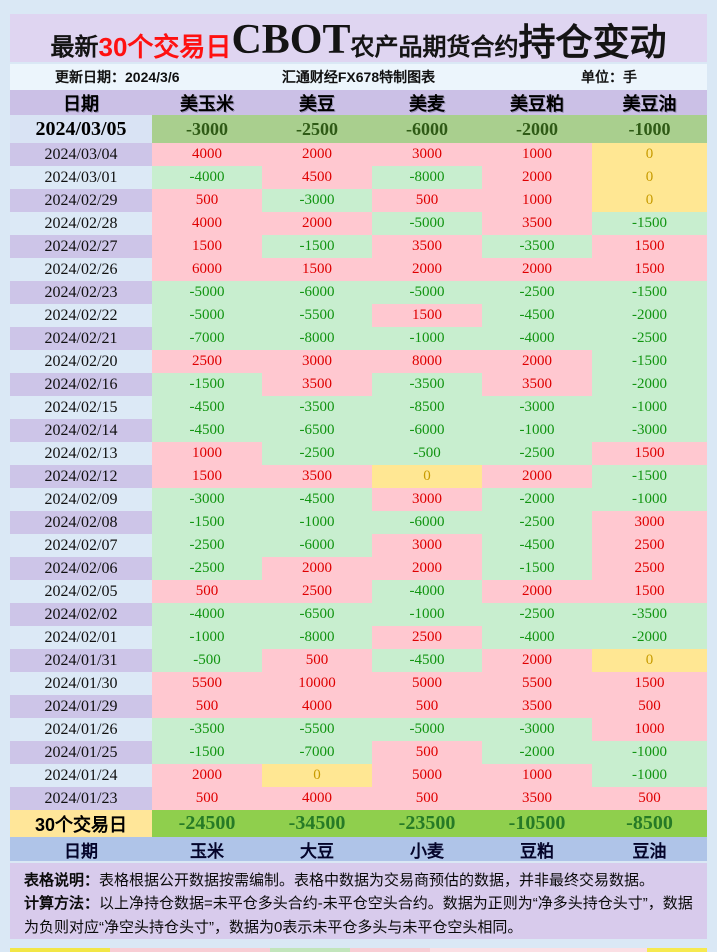 This screenshot has width=717, height=952. Describe the element at coordinates (317, 177) in the screenshot. I see `value-cell: 4500` at that location.